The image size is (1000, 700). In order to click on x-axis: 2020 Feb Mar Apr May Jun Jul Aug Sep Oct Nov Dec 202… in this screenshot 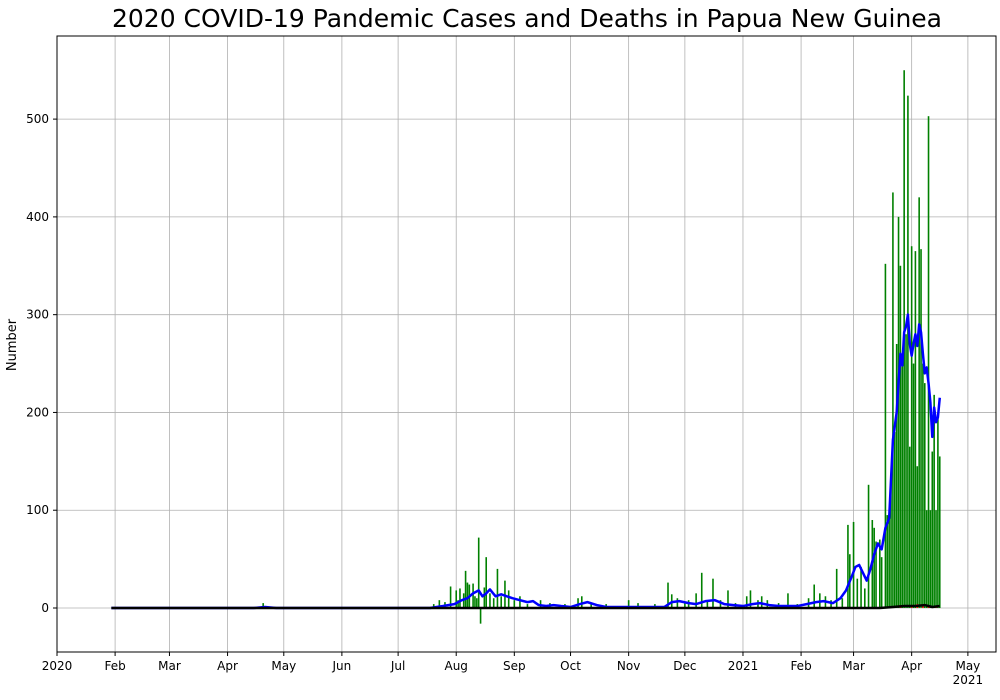, I will do `click(512, 669)`.